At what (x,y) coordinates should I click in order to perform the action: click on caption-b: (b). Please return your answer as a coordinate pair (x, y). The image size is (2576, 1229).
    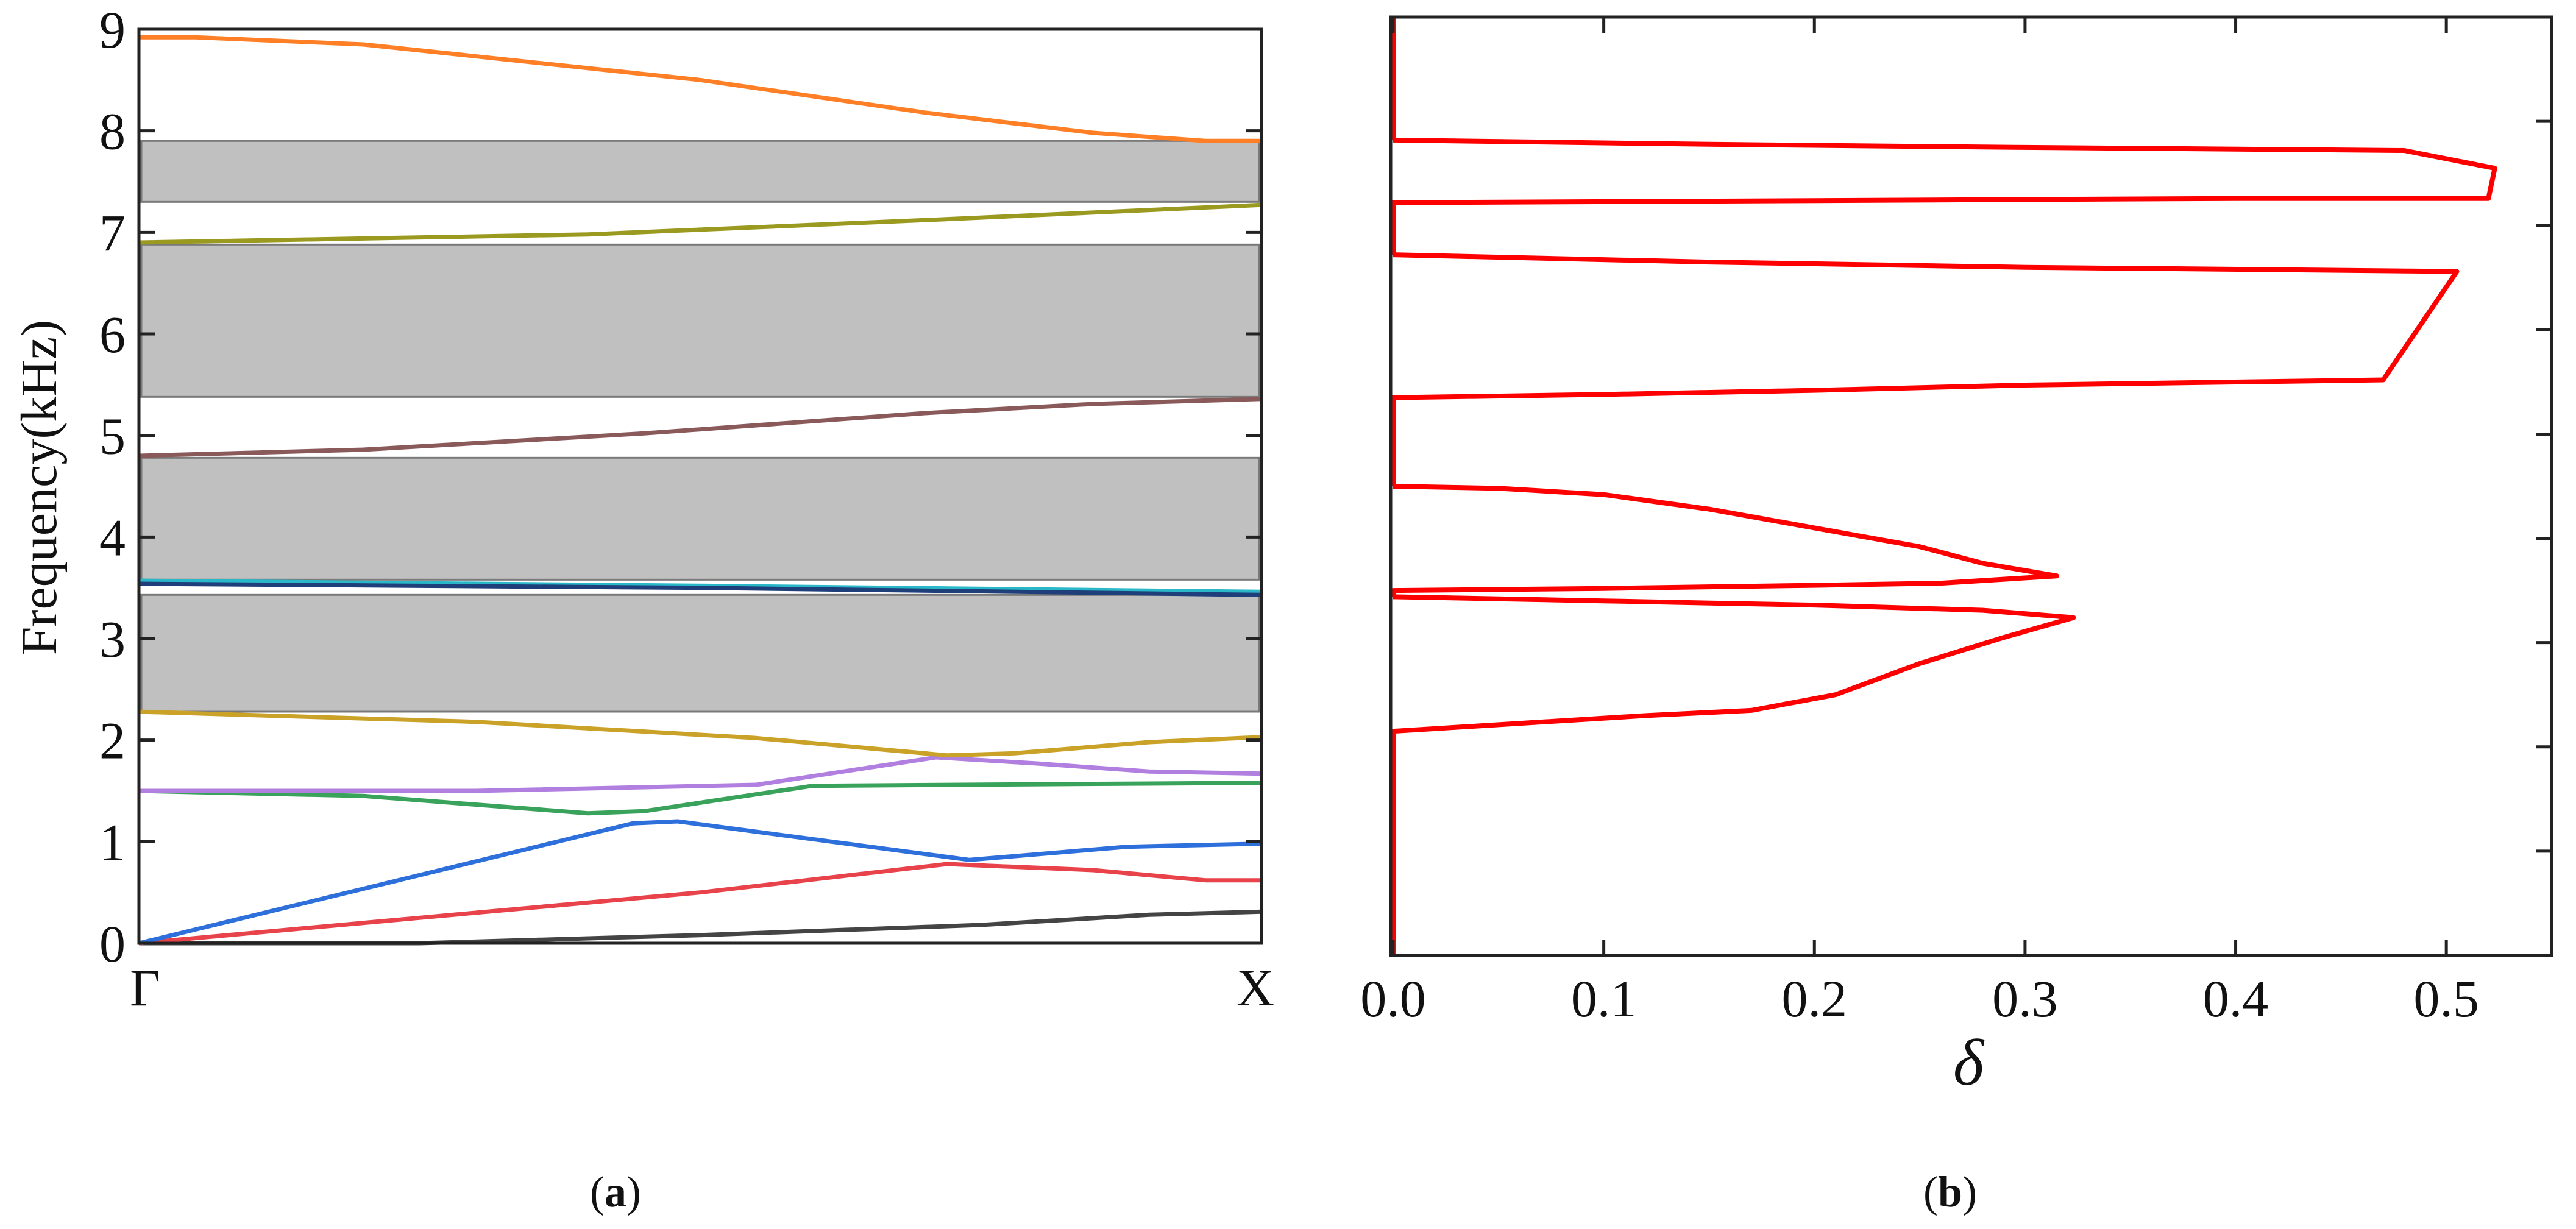
    Looking at the image, I should click on (1950, 1191).